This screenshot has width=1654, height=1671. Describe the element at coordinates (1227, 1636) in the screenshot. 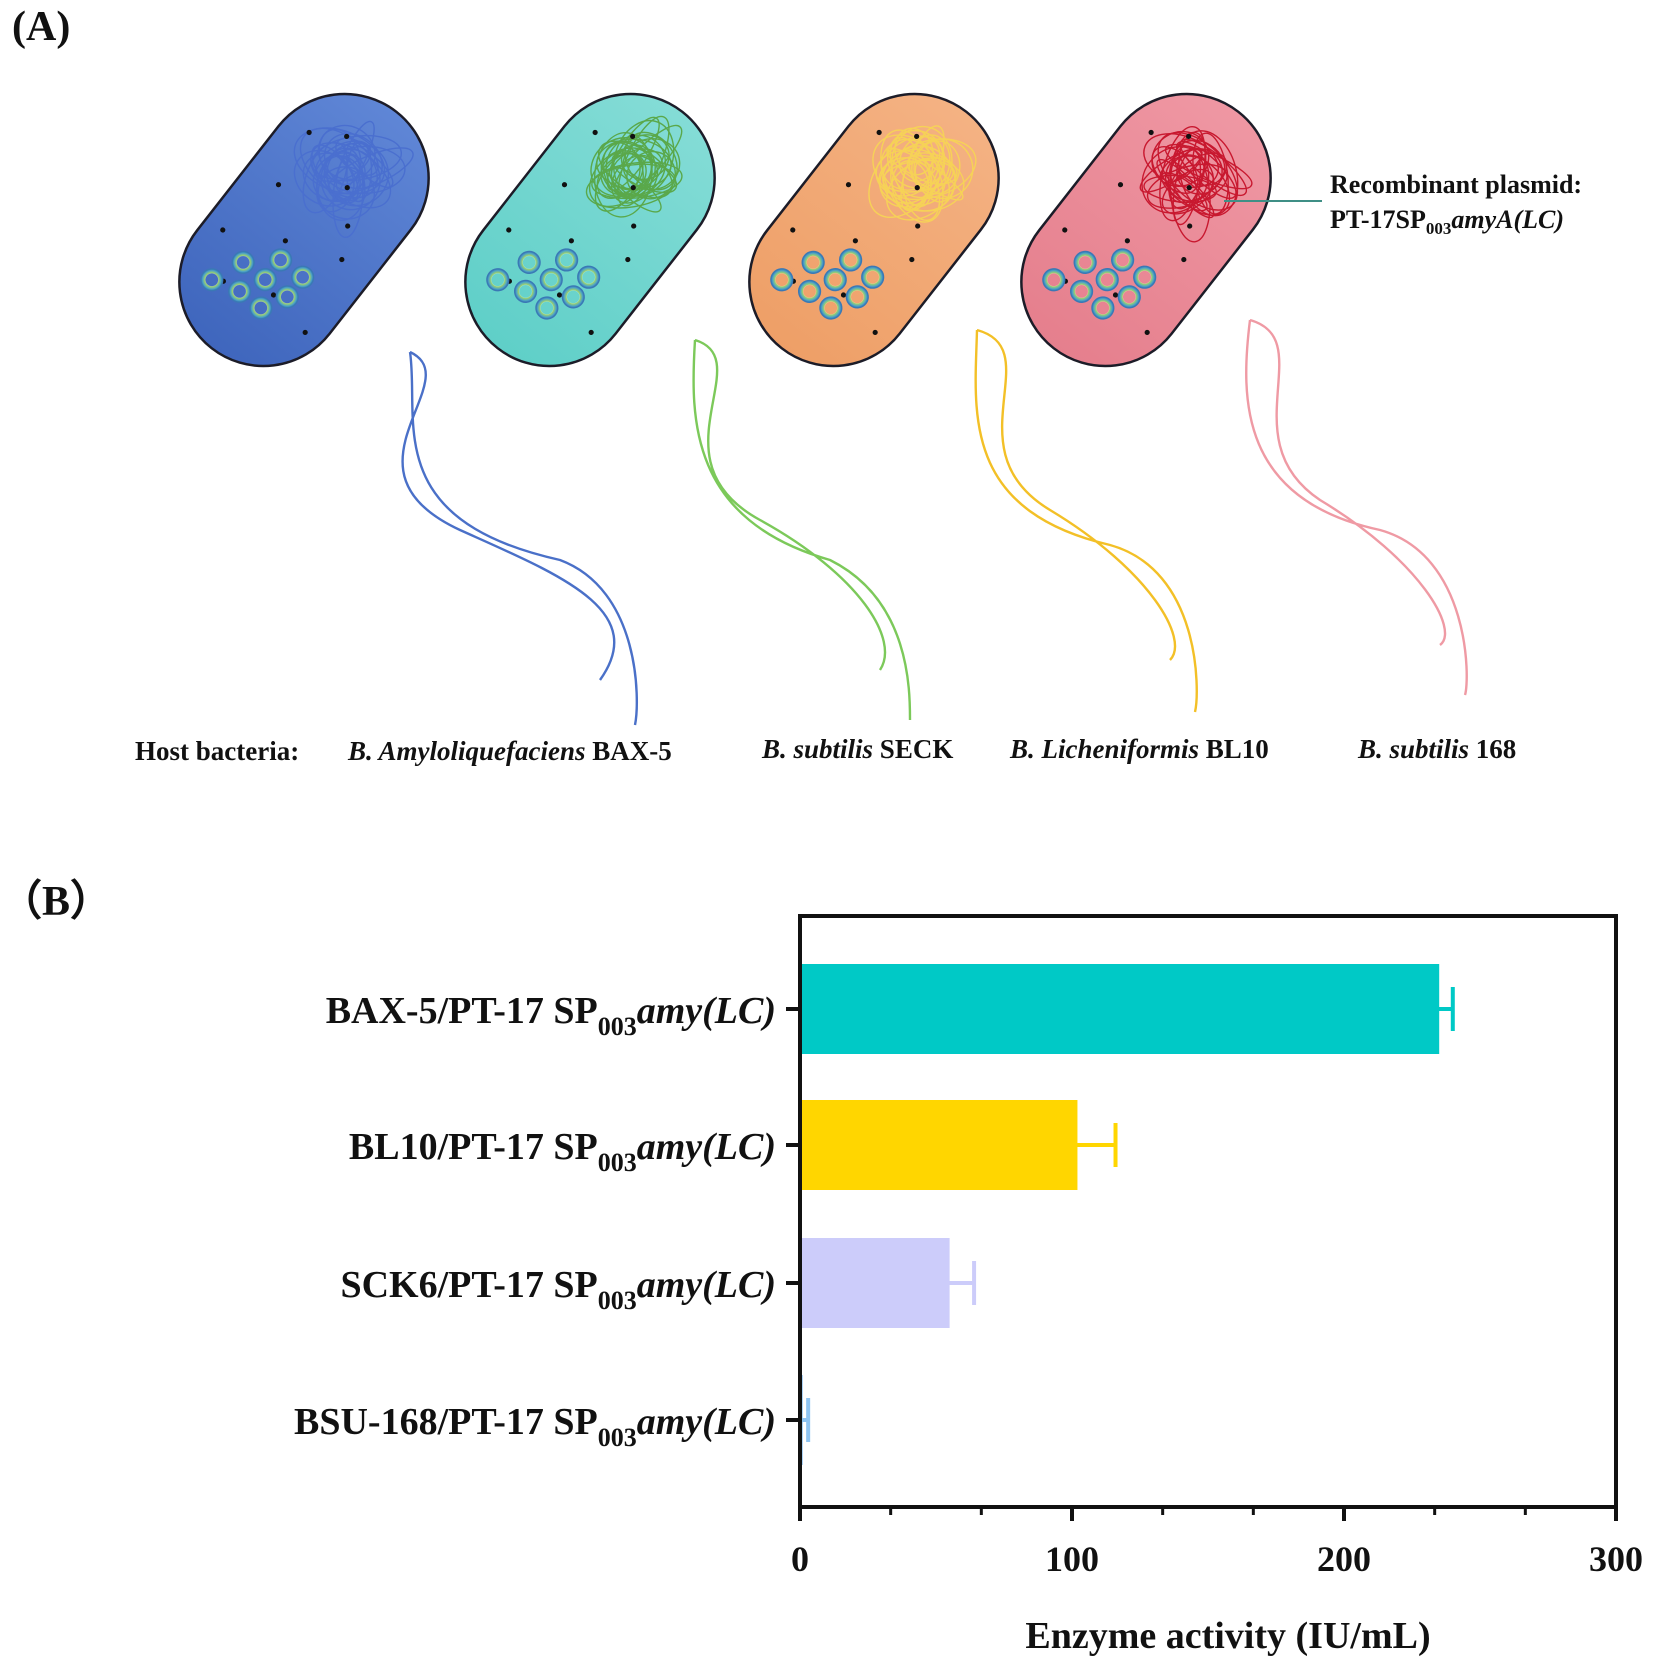

I see `x-axis-label: Enzyme activity (IU/mL)` at that location.